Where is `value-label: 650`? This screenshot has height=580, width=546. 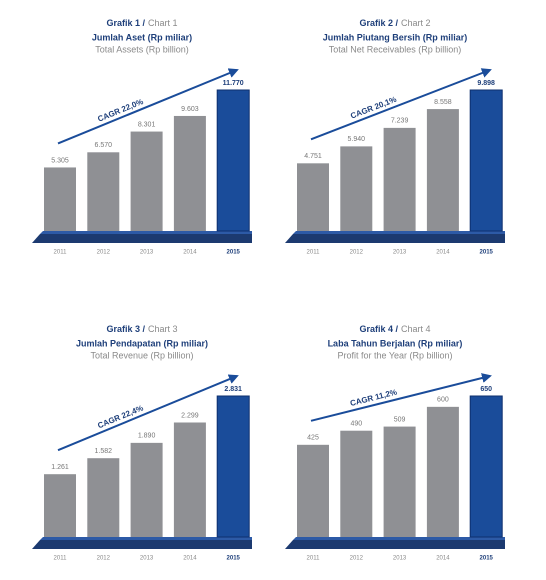
value-label: 650 is located at coordinates (486, 389).